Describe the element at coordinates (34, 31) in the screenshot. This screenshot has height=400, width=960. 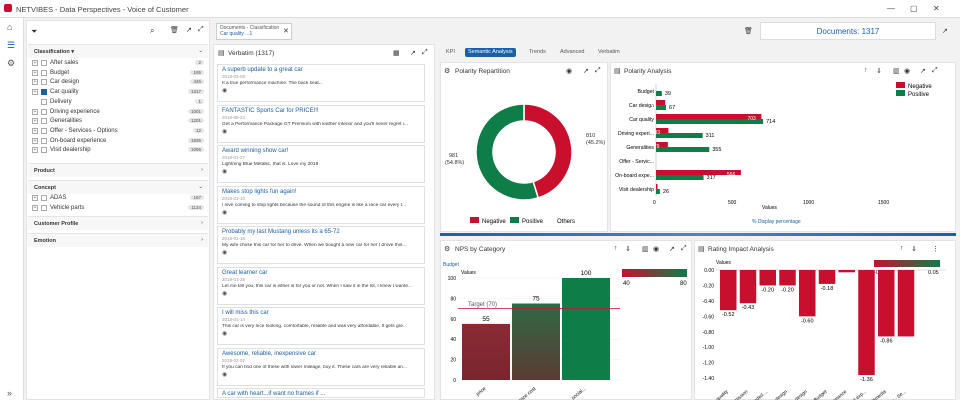
I see `filter-icon: ⏷` at that location.